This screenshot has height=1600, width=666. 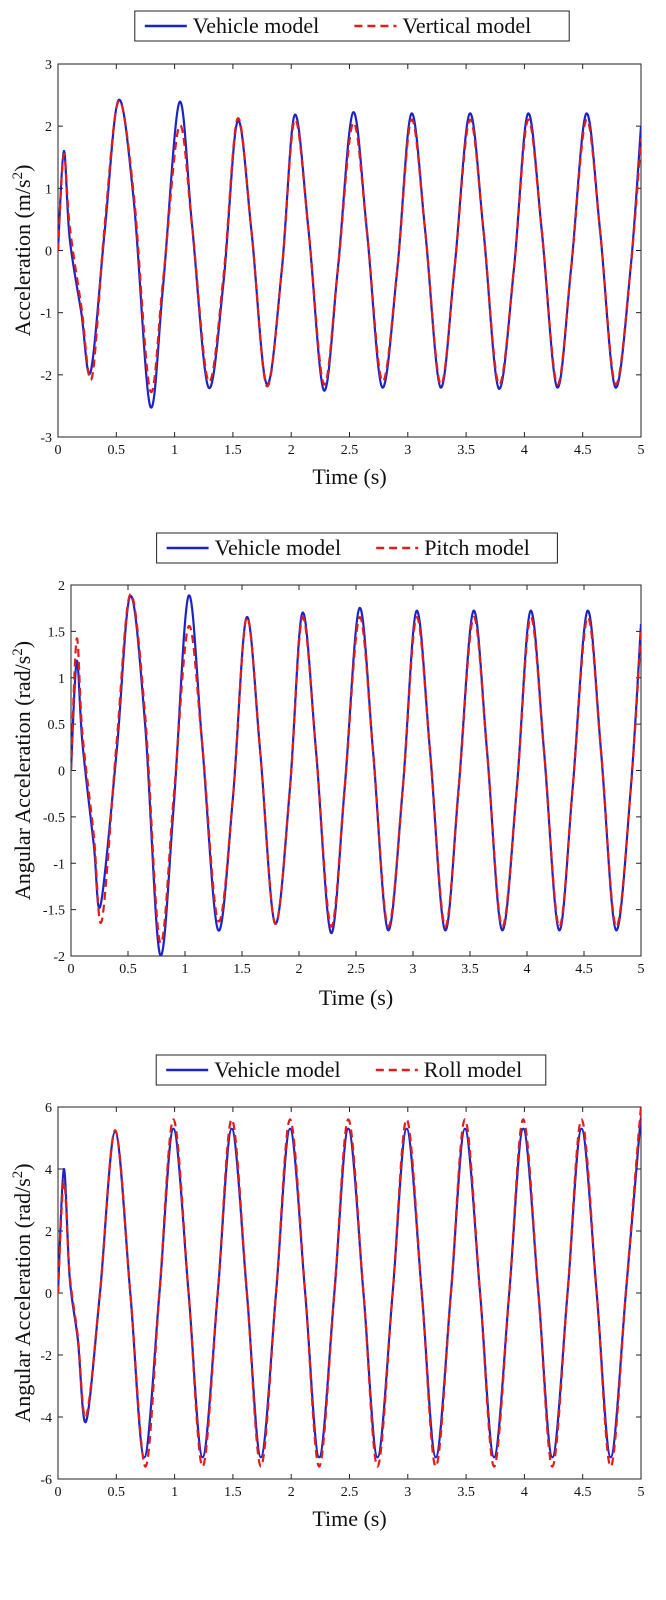 What do you see at coordinates (57, 632) in the screenshot?
I see `y-tick-label: 1.5` at bounding box center [57, 632].